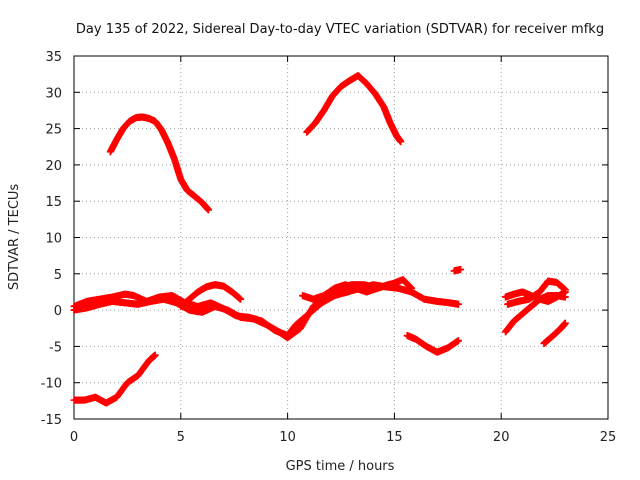  What do you see at coordinates (74, 437) in the screenshot?
I see `x-tick-label: 0` at bounding box center [74, 437].